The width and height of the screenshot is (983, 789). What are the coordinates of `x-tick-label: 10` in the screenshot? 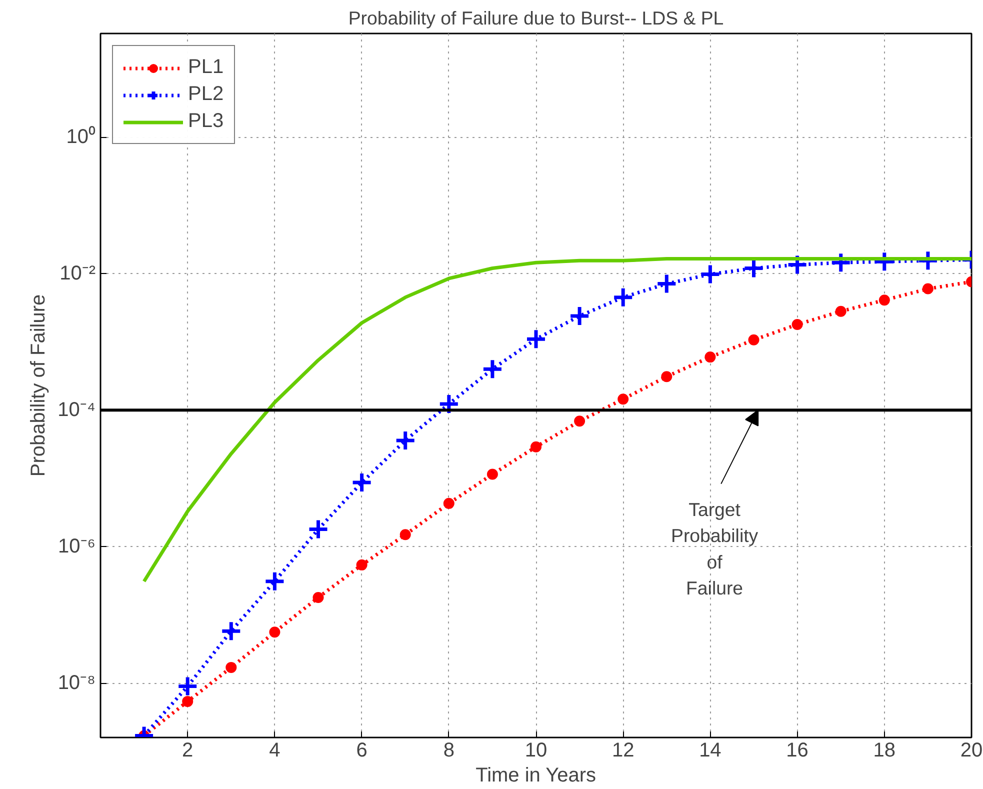 It's located at (536, 751).